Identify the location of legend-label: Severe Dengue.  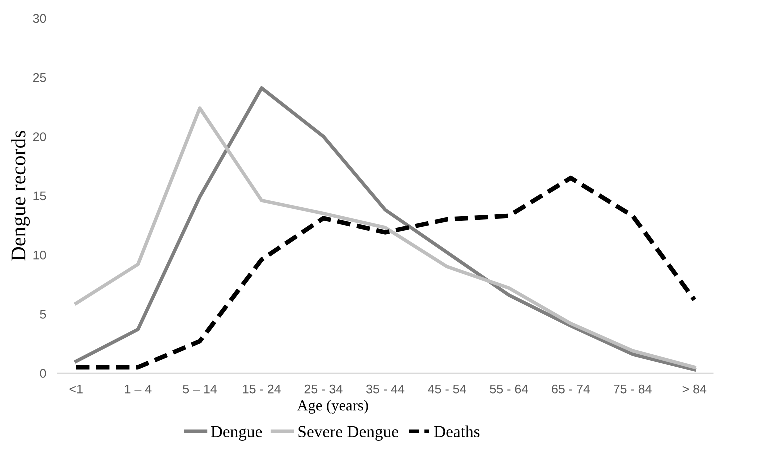
(348, 433).